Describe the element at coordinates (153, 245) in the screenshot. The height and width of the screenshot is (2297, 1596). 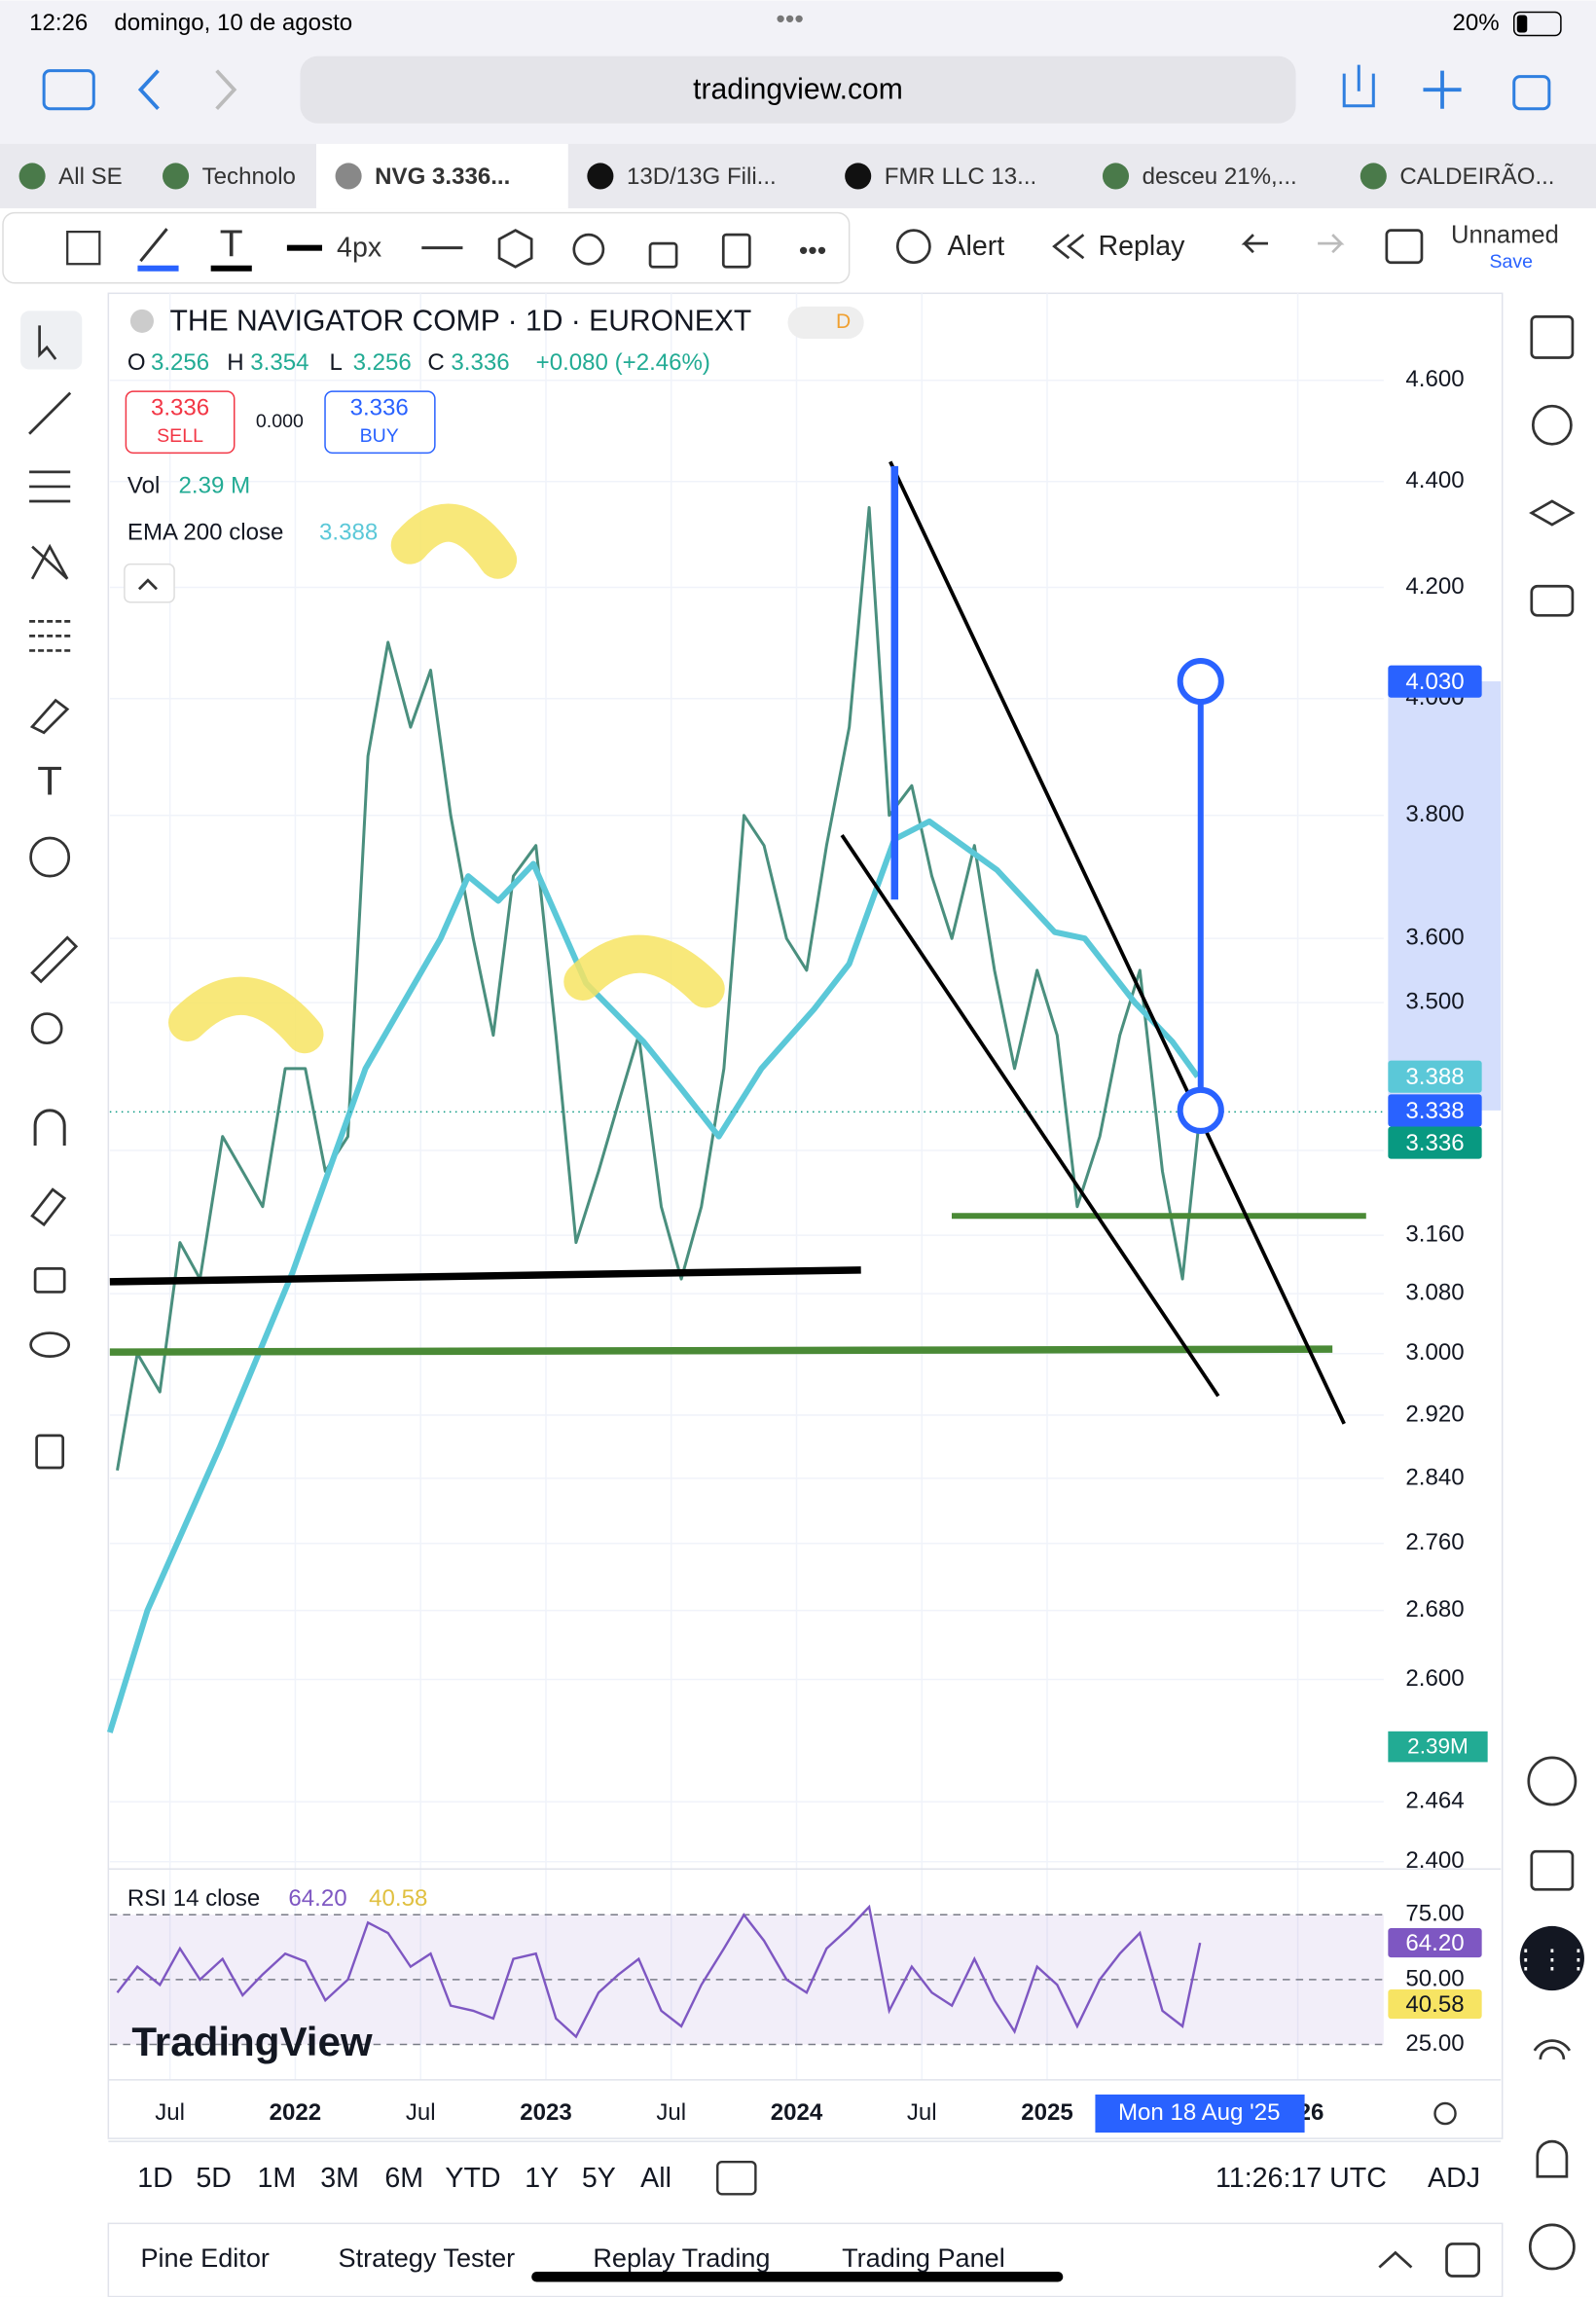
I see `pen-icon` at that location.